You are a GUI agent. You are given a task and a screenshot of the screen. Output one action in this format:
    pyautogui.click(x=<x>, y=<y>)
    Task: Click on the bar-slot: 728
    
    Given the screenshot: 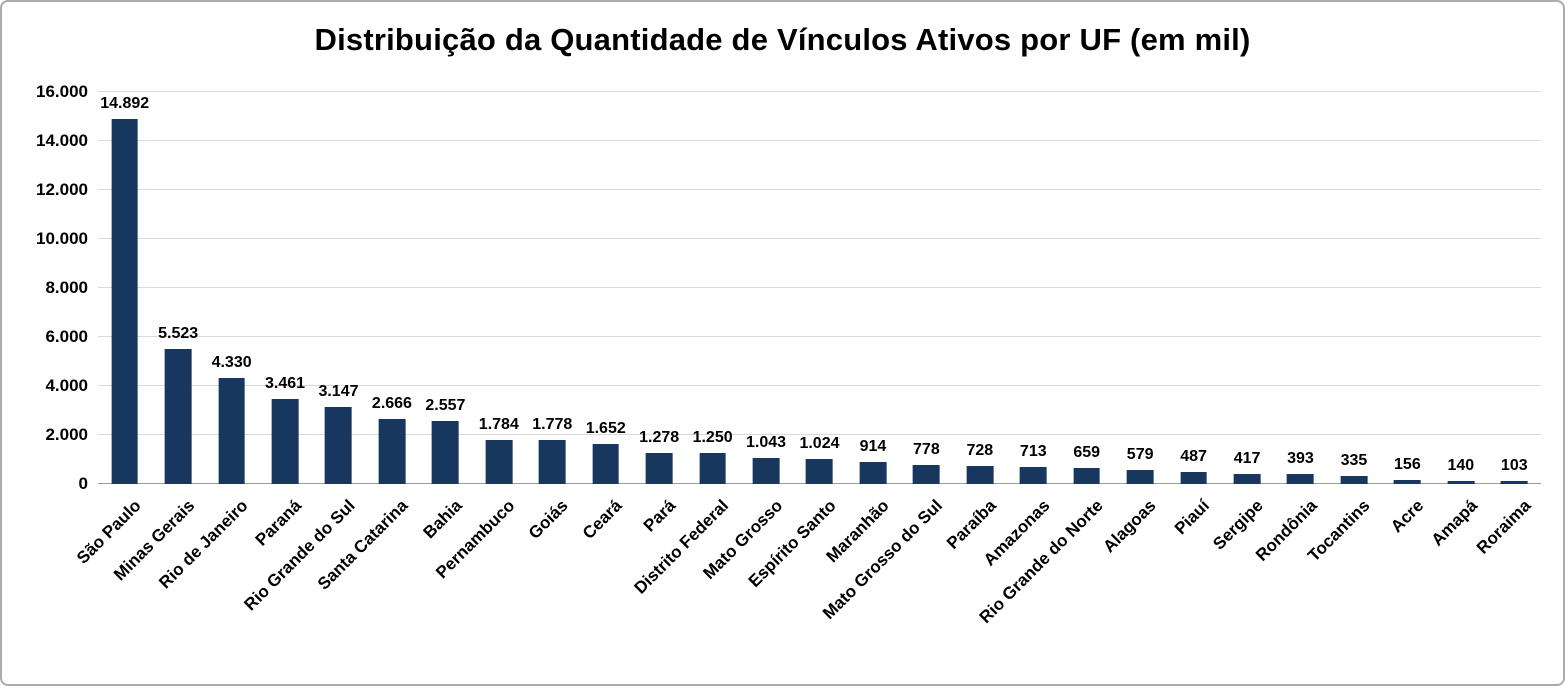 What is the action you would take?
    pyautogui.click(x=979, y=288)
    